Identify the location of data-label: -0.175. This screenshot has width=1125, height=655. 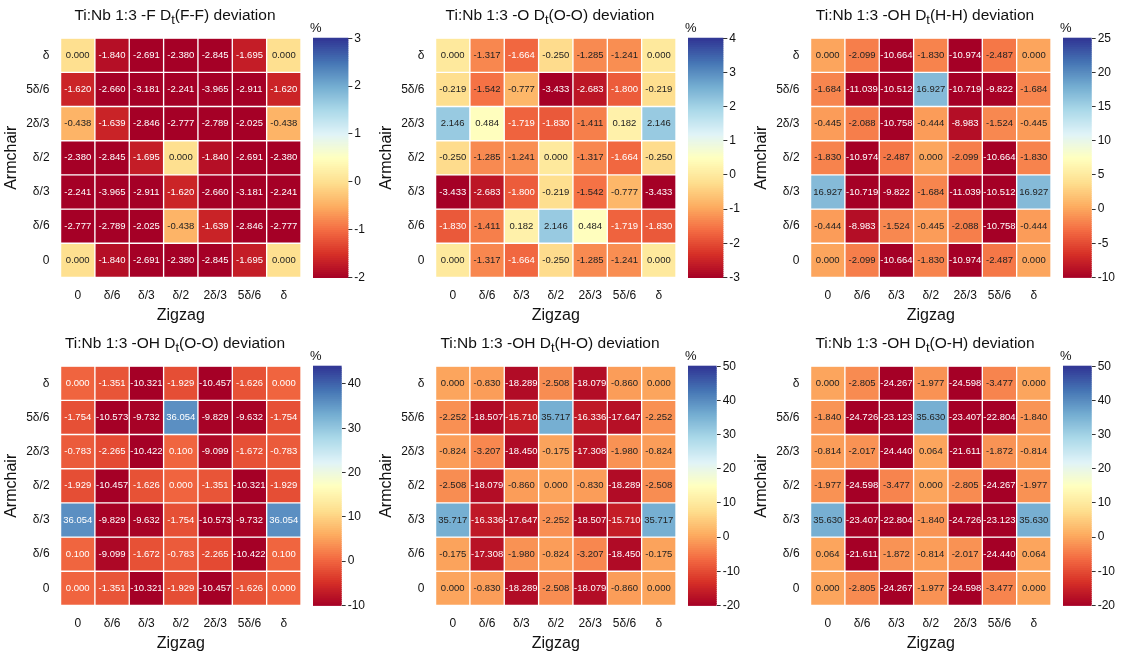
(659, 553).